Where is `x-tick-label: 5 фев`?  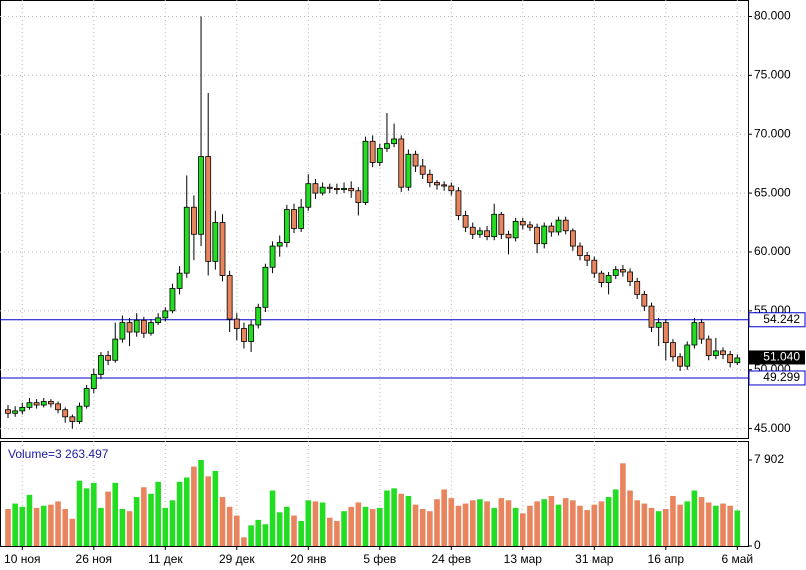 x-tick-label: 5 фев is located at coordinates (379, 559).